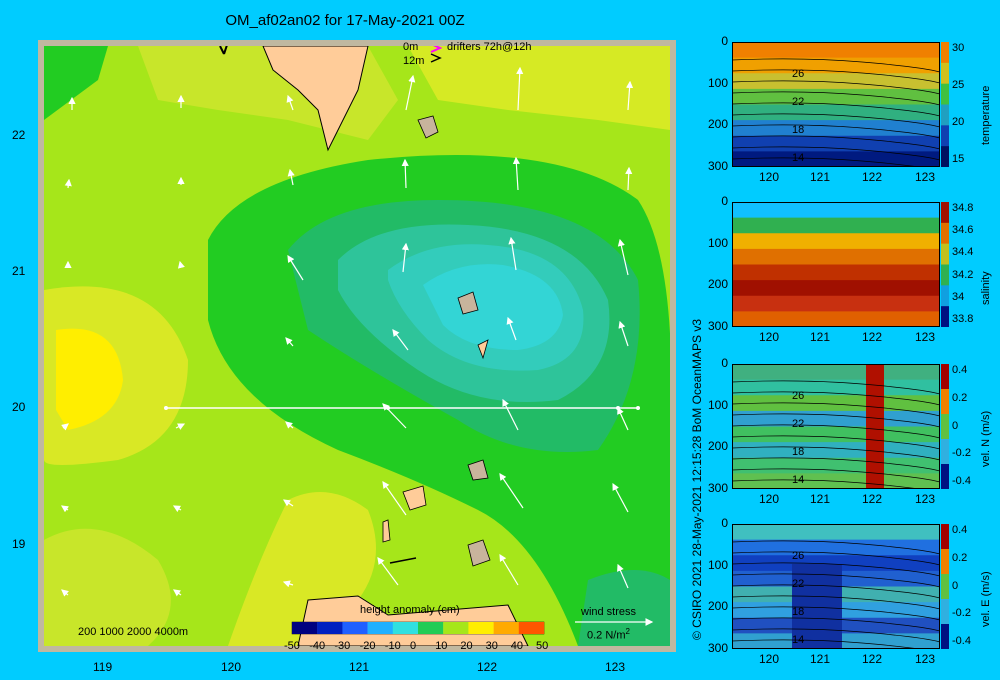 The width and height of the screenshot is (1000, 680). I want to click on land-luzon, so click(315, 99).